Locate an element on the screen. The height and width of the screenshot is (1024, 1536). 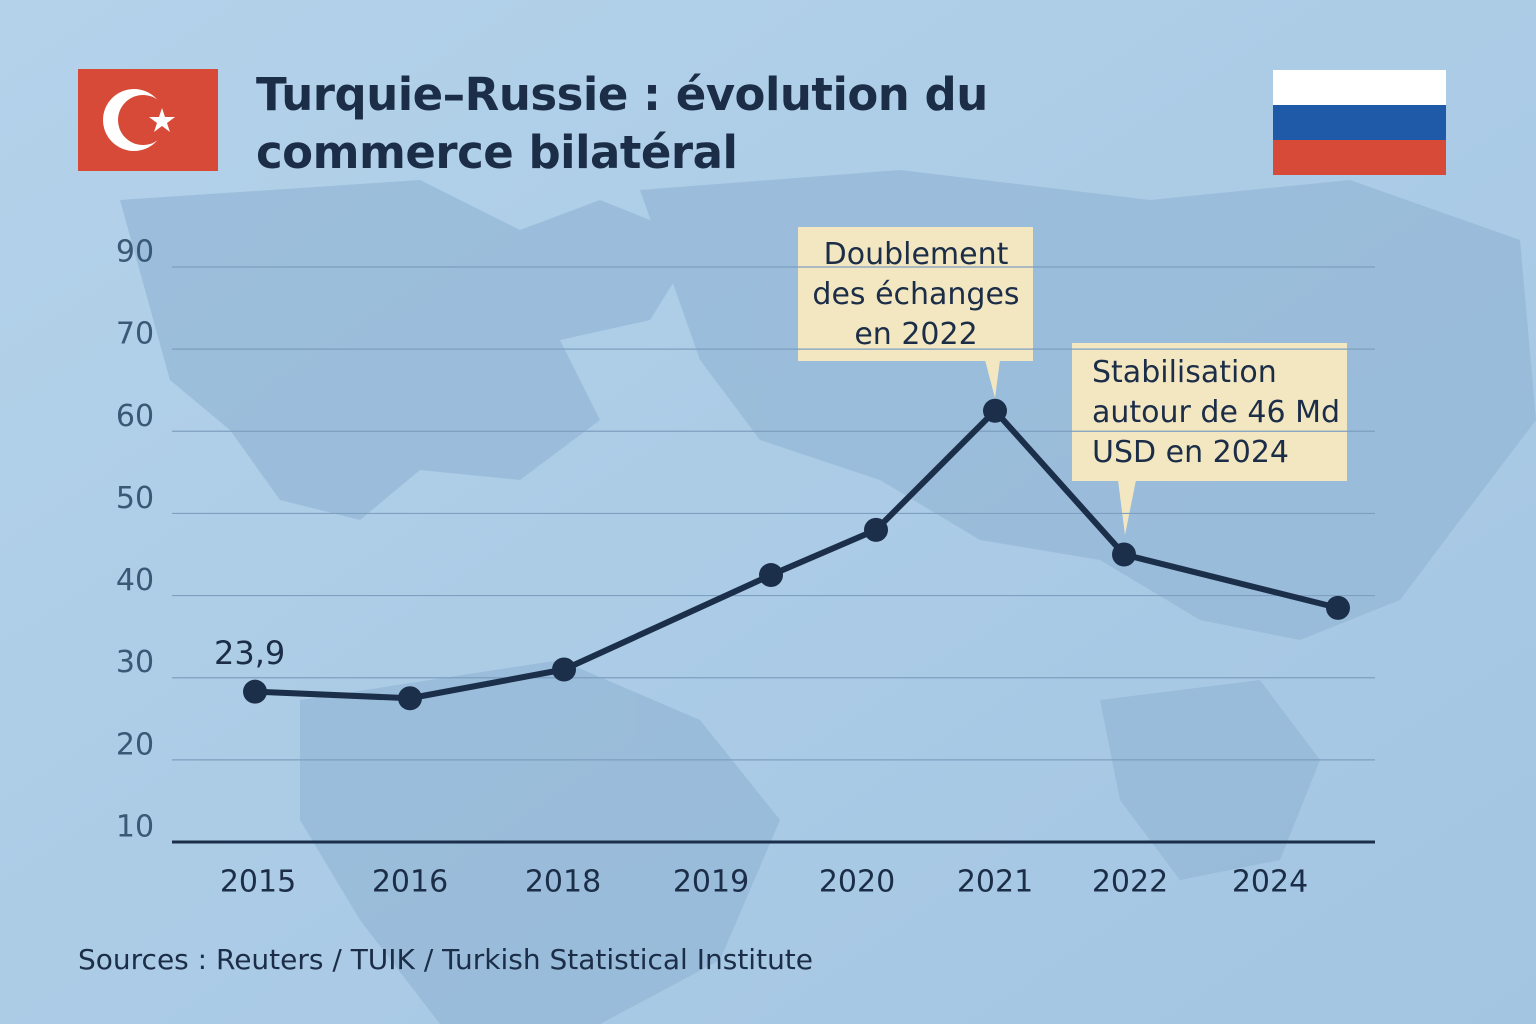
y-tick-label: 10 is located at coordinates (135, 827).